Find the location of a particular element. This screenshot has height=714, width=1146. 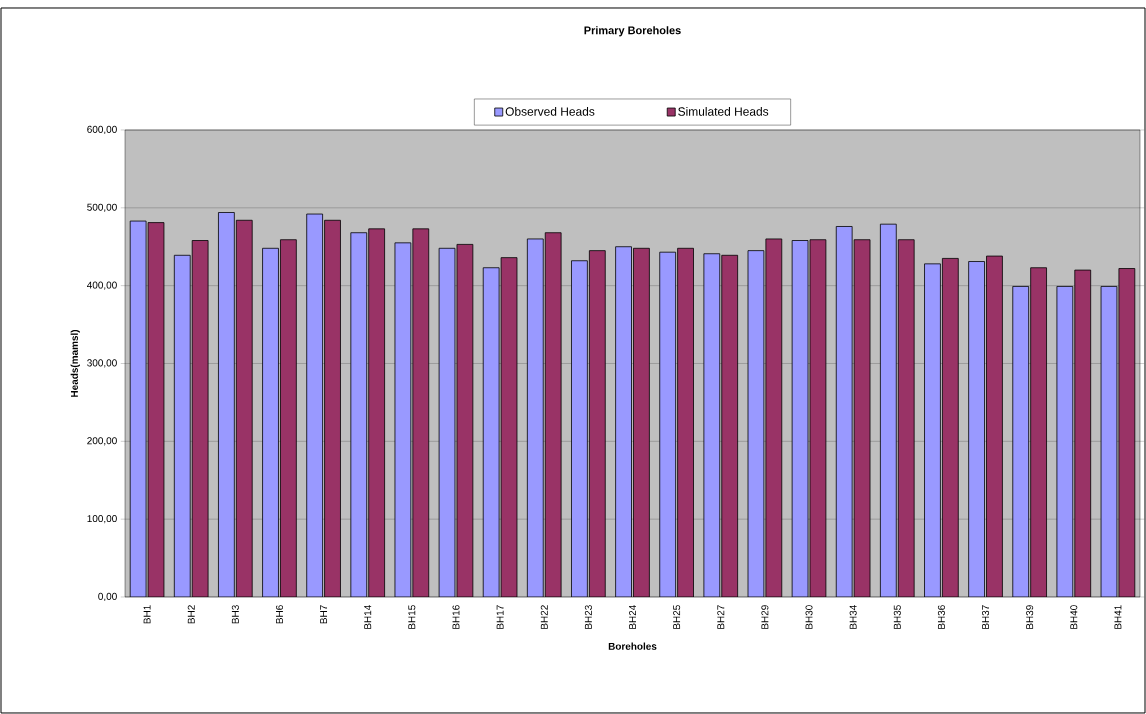

x-tick-label: BH30 is located at coordinates (809, 617).